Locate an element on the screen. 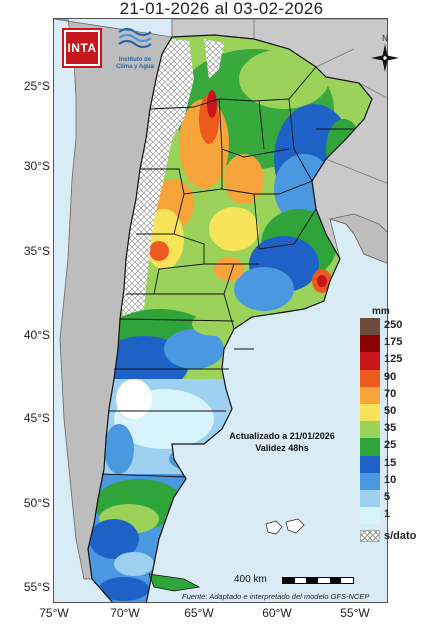 The height and width of the screenshot is (626, 443). legend-item: 50 is located at coordinates (396, 412).